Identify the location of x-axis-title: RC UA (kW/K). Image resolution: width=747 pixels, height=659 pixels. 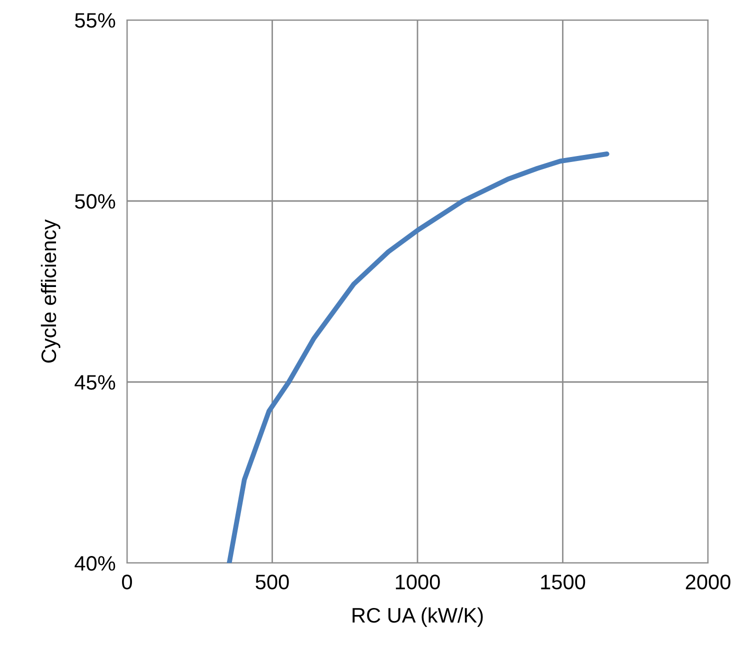
(417, 617).